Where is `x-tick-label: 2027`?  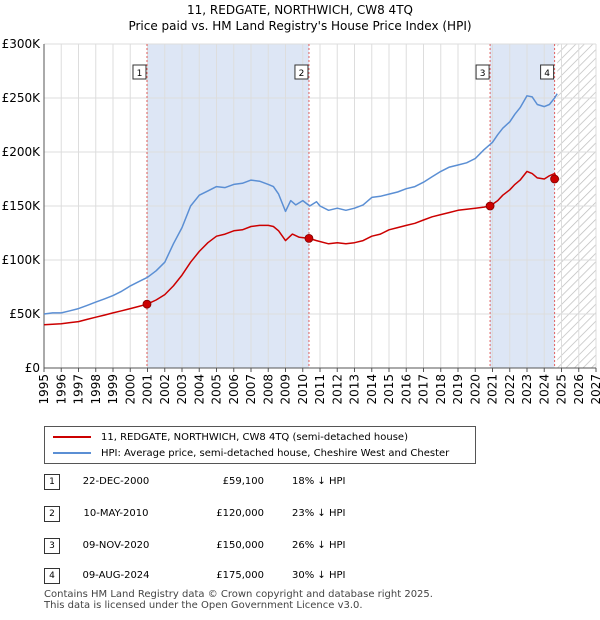
x-tick-label: 2027 is located at coordinates (594, 389).